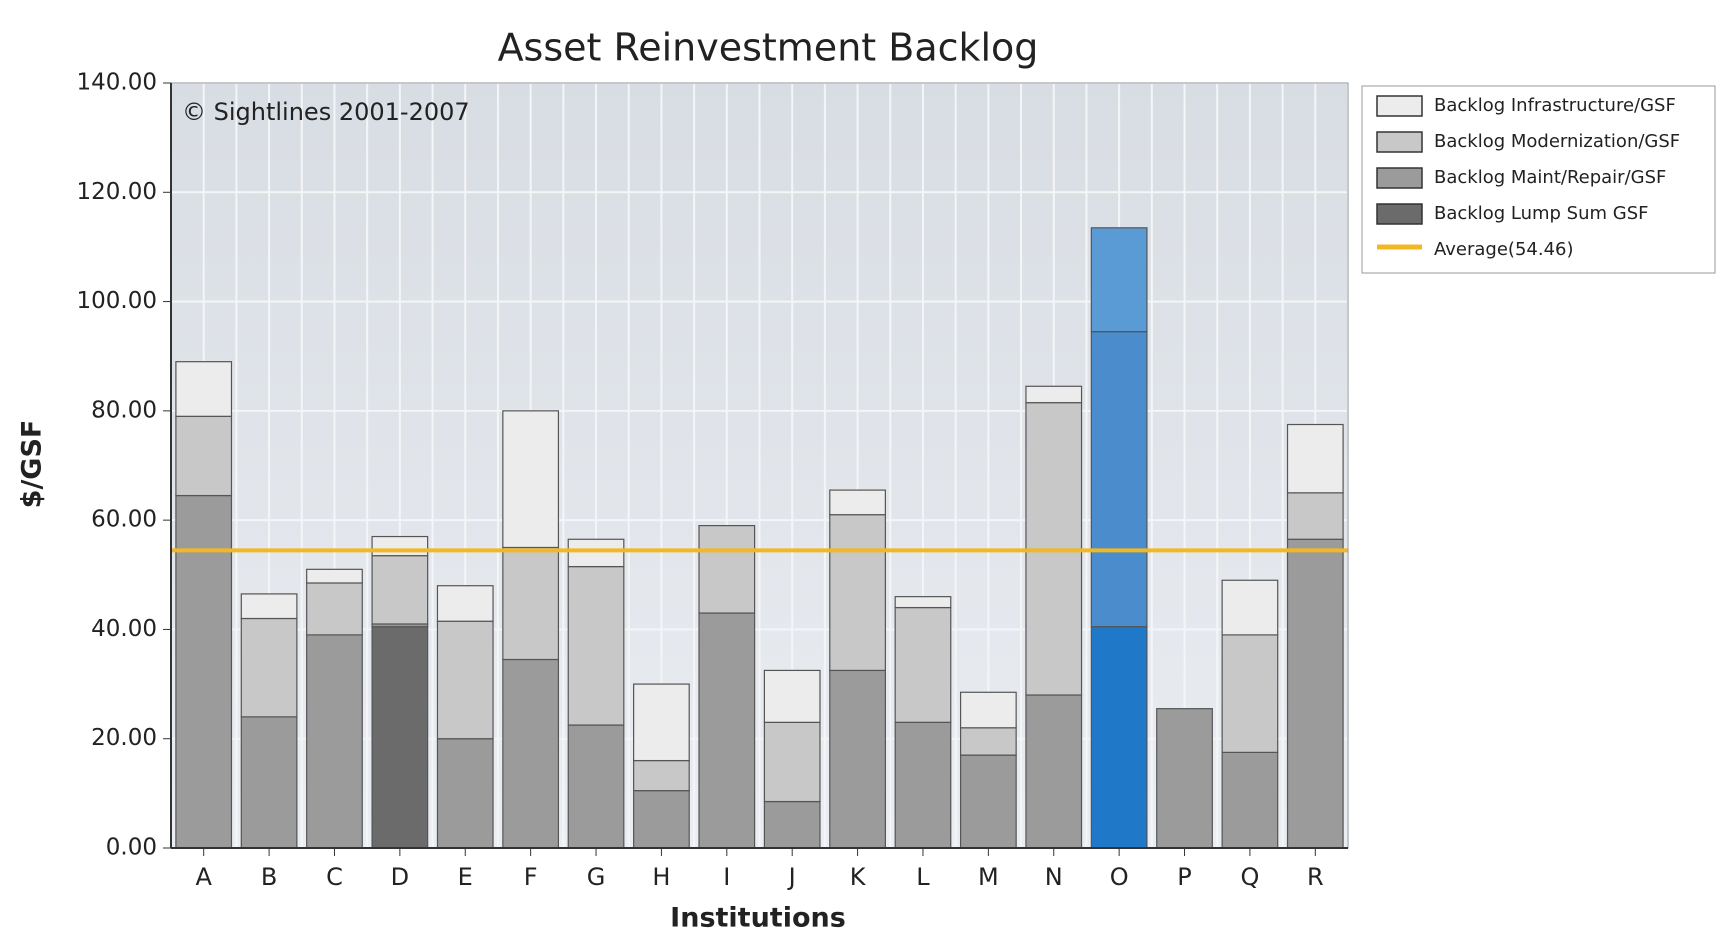 Image resolution: width=1732 pixels, height=941 pixels. I want to click on x-tick-label: G, so click(596, 877).